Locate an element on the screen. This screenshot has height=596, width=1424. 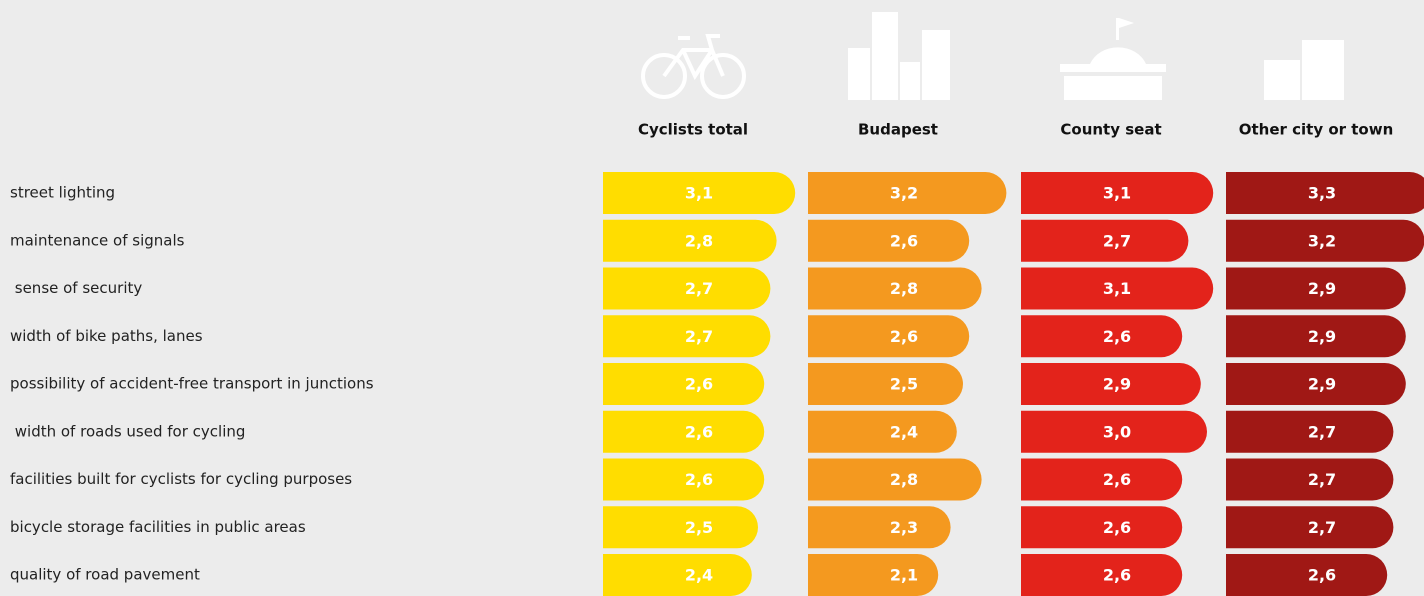
category-label: width of bike paths, lanes is located at coordinates (106, 336).